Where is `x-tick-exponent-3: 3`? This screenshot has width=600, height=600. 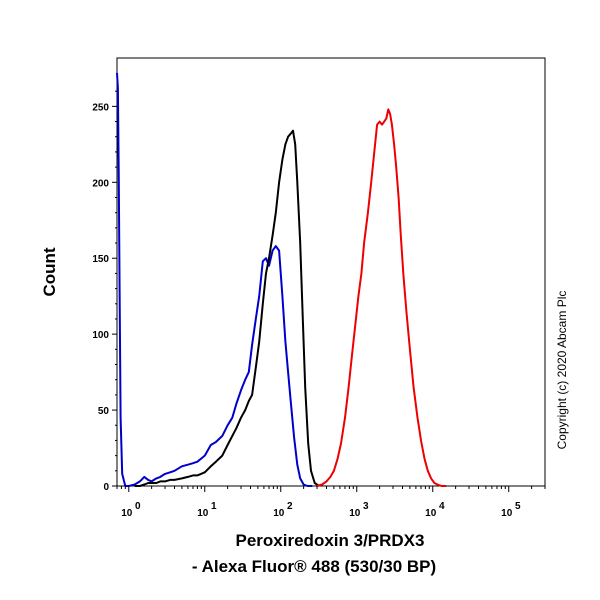
x-tick-exponent-3: 3 is located at coordinates (366, 506).